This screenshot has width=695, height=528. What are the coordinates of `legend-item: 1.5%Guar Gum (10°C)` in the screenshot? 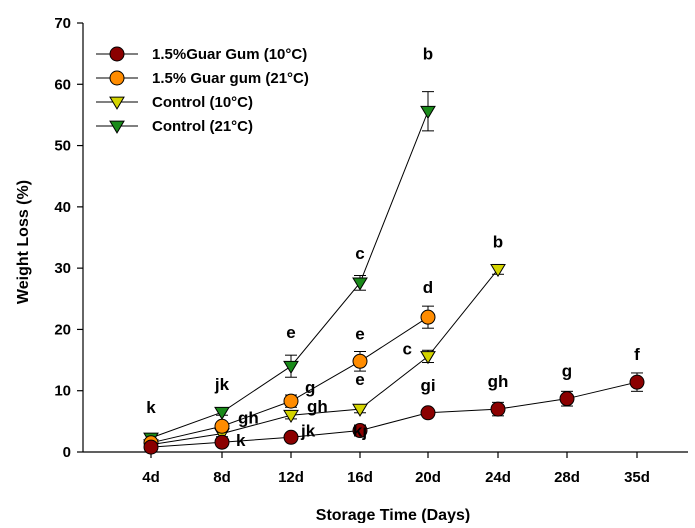 It's located at (201, 54).